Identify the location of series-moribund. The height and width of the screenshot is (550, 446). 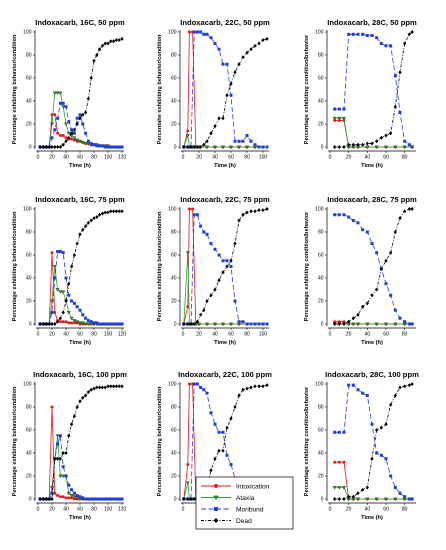
(373, 269).